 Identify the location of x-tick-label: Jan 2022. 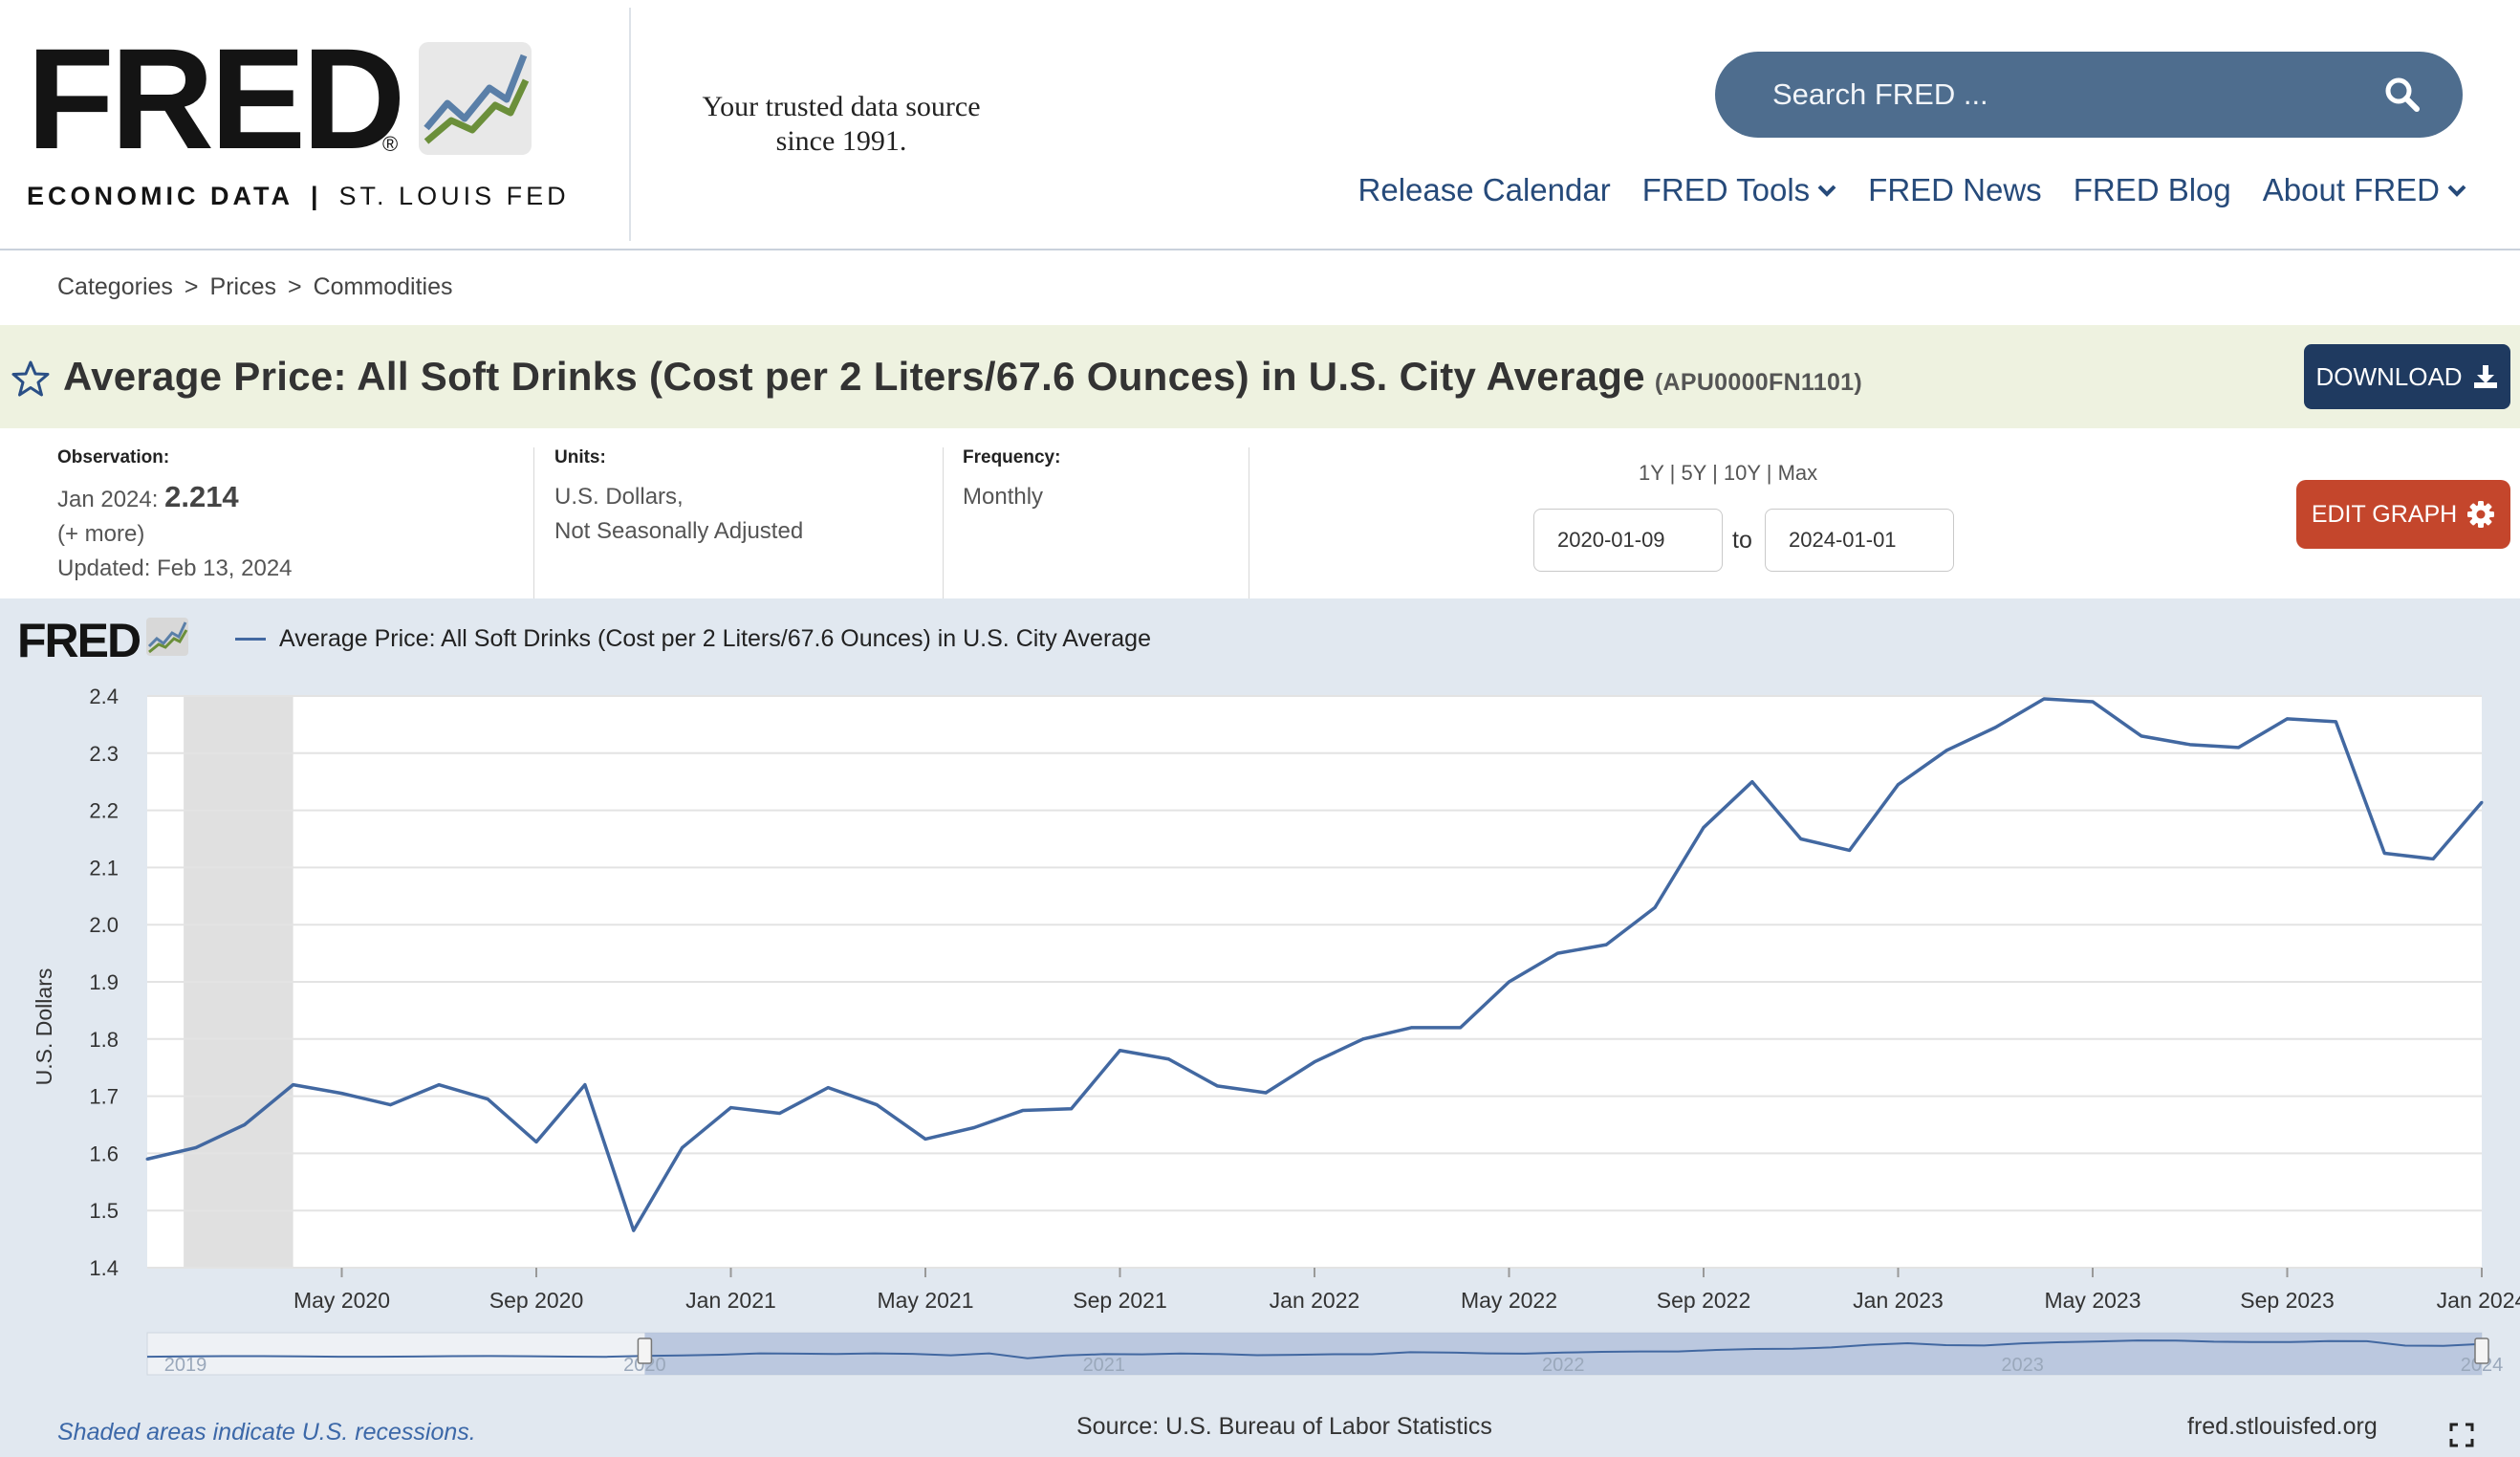
(1315, 1301).